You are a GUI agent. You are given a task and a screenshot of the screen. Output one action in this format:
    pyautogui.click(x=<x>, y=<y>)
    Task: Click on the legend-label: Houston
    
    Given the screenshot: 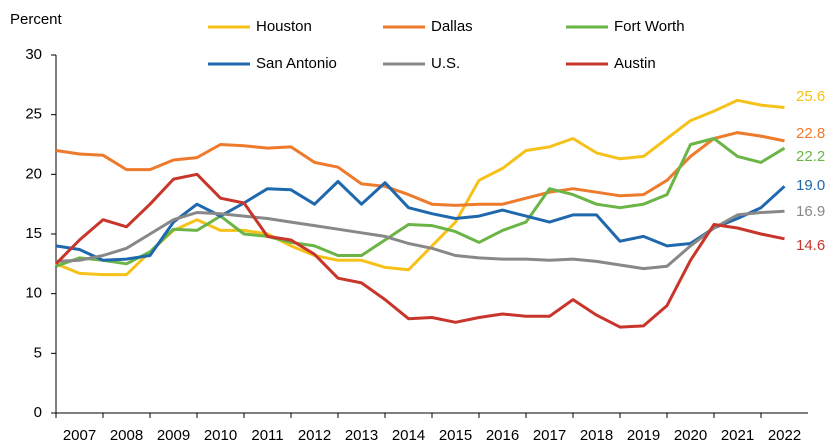 What is the action you would take?
    pyautogui.click(x=284, y=26)
    